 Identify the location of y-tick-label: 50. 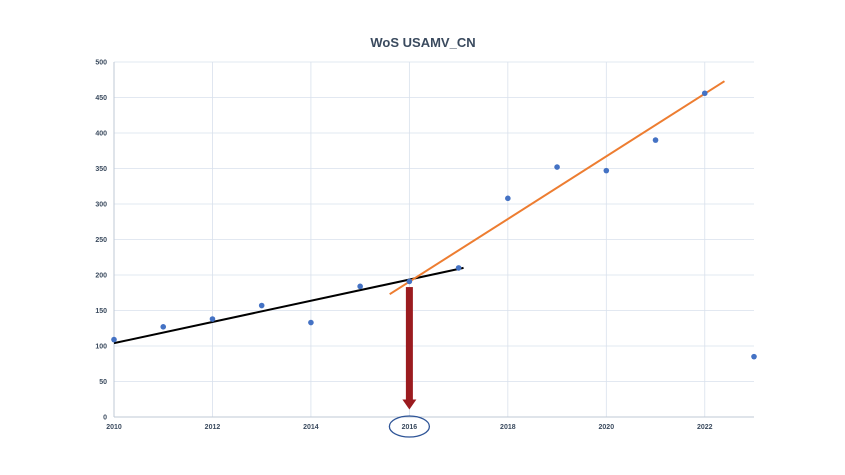
(103, 382).